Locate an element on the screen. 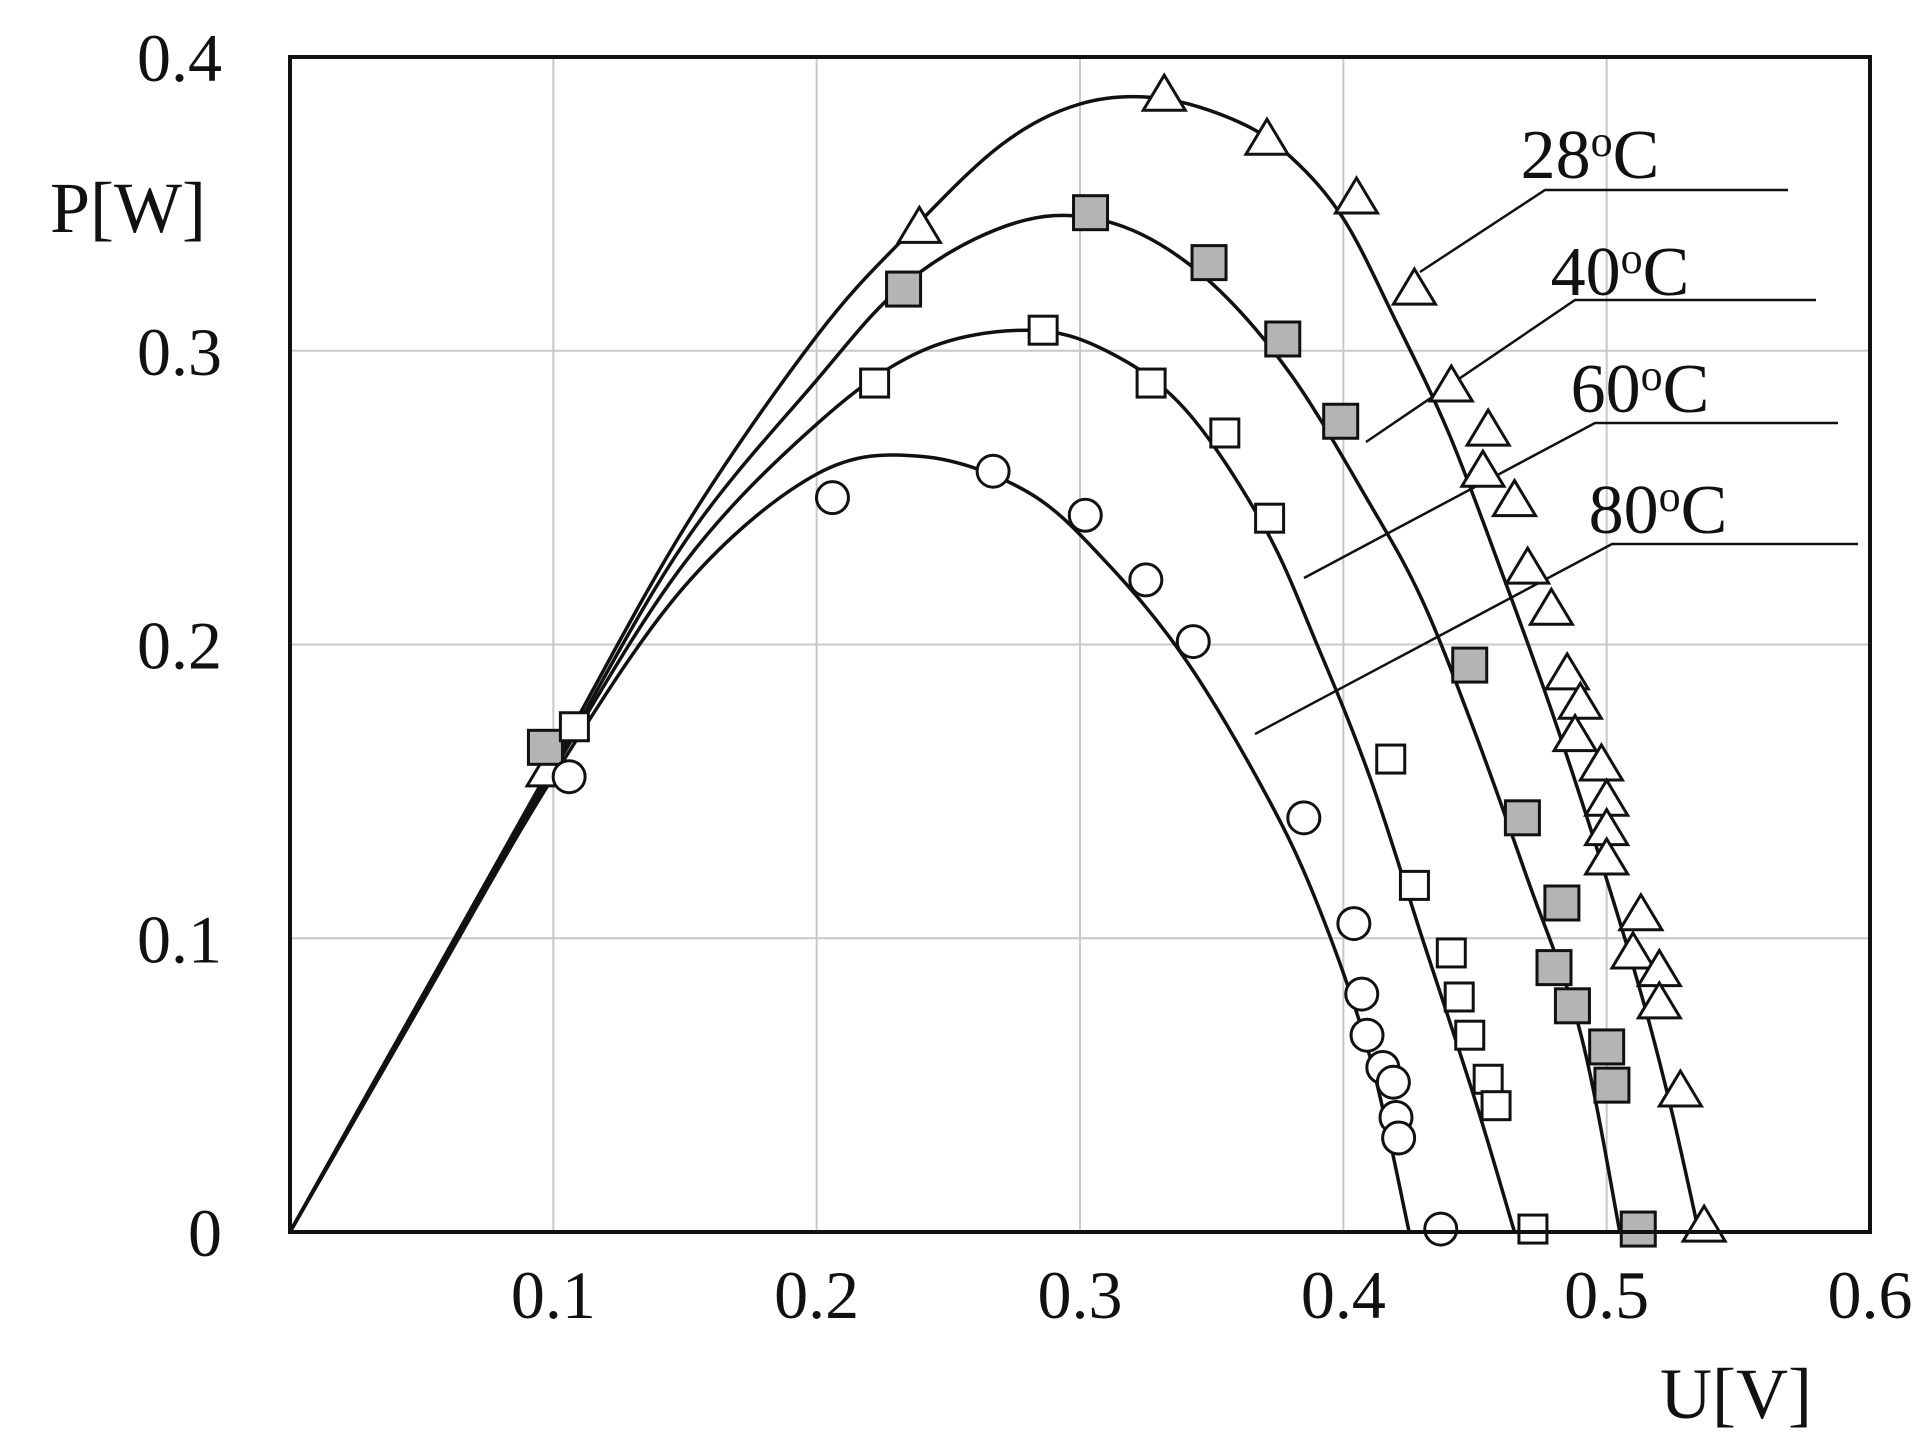 Image resolution: width=1931 pixels, height=1446 pixels. series-label-40: 40oC is located at coordinates (1620, 272).